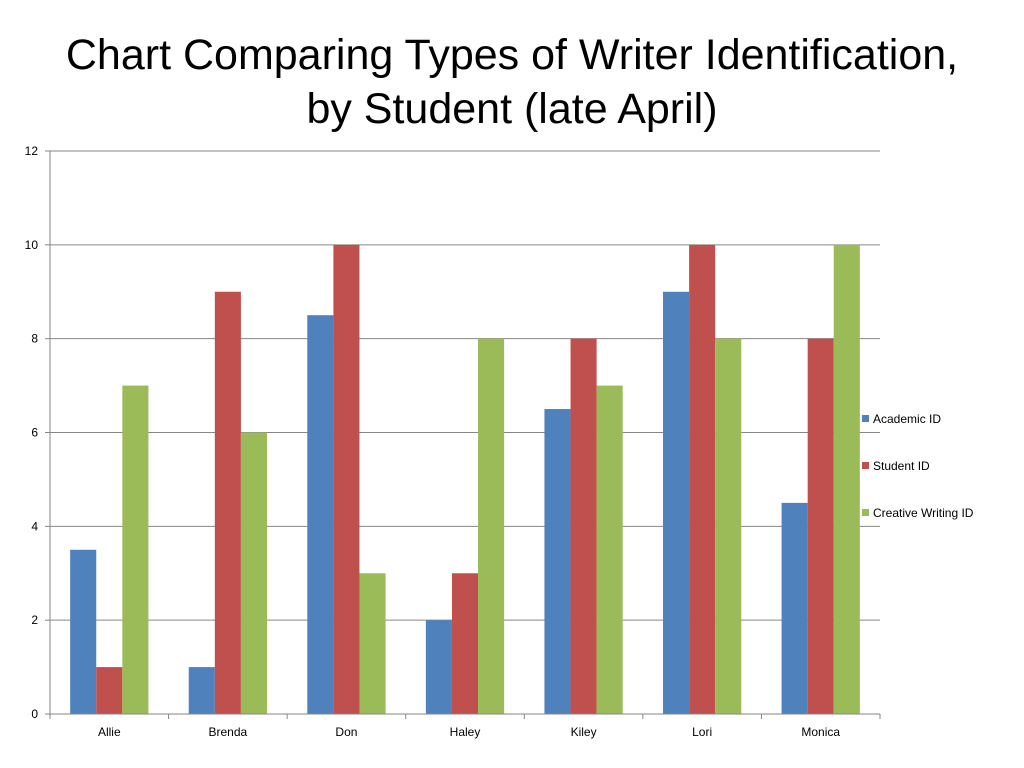 This screenshot has width=1024, height=768. I want to click on x-tick-label: Haley, so click(465, 732).